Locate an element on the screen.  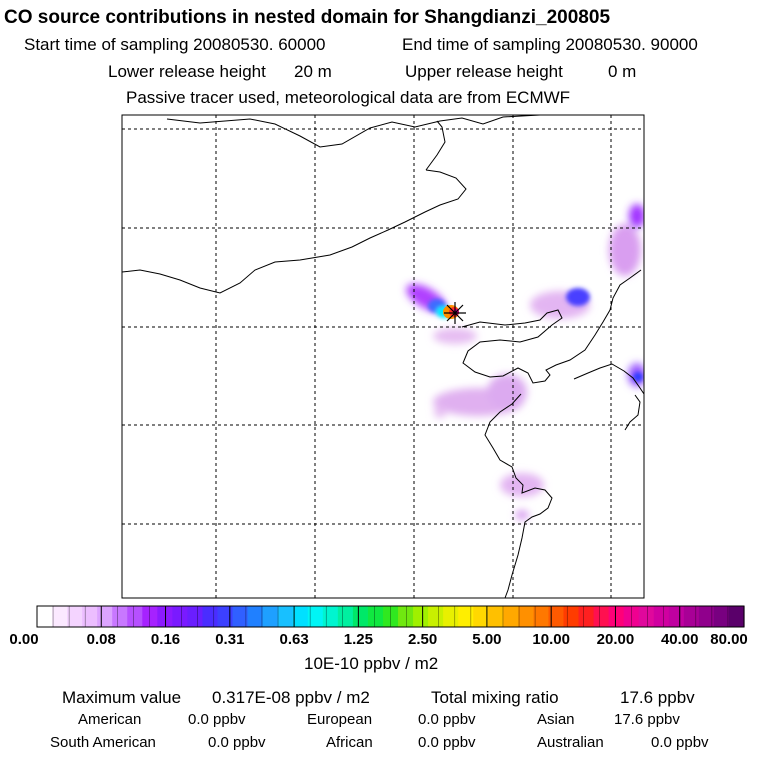
max-value: 0.317E-08 ppbv / m2 is located at coordinates (291, 697).